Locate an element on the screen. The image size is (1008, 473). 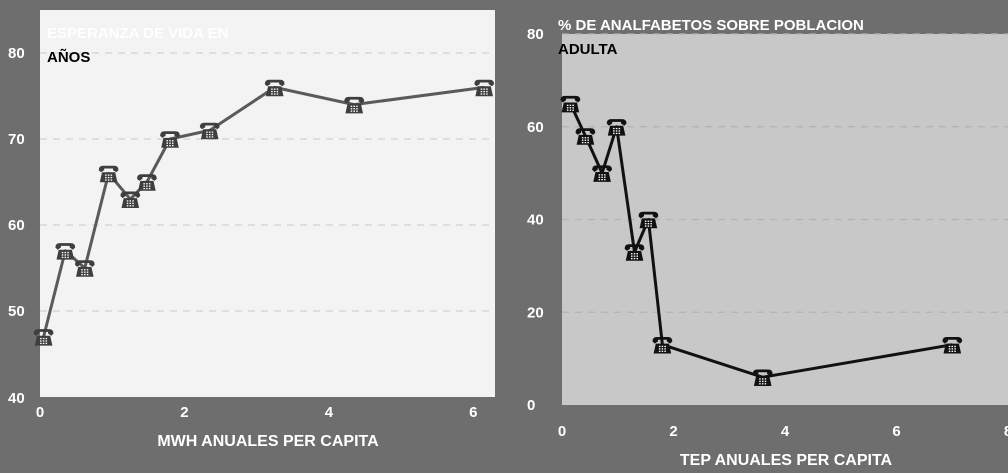
y-tick-label: 70 is located at coordinates (16, 139).